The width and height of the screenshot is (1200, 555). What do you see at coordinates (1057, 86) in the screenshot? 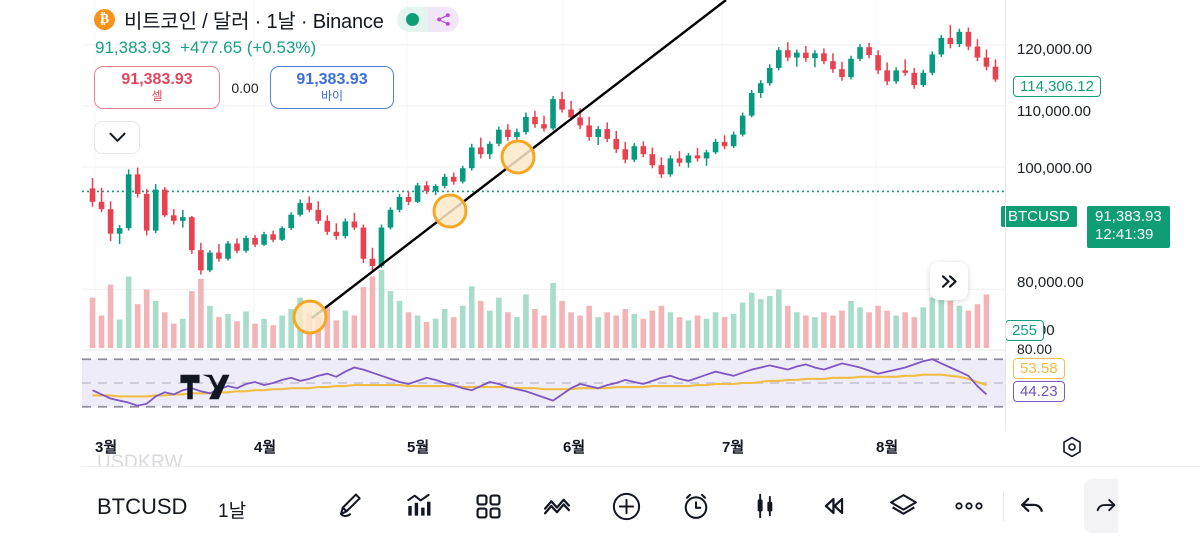
I see `last-price-badge: 114,306.12` at bounding box center [1057, 86].